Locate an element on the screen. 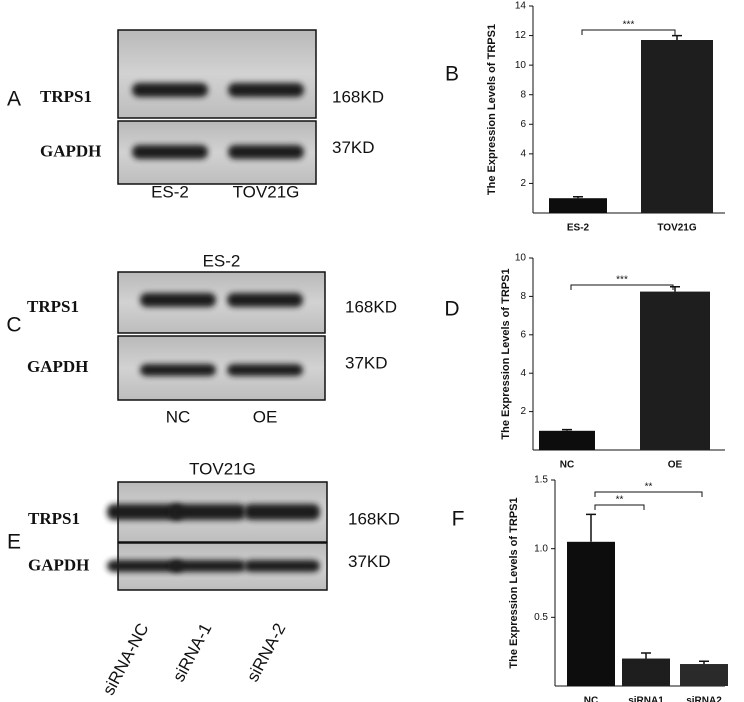  blot-title: TOV21G is located at coordinates (222, 468).